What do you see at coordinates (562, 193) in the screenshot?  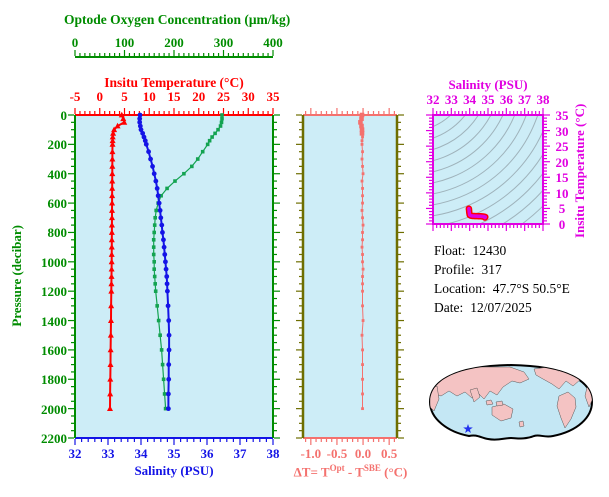 I see `ts-temperature-tick-label: 10` at bounding box center [562, 193].